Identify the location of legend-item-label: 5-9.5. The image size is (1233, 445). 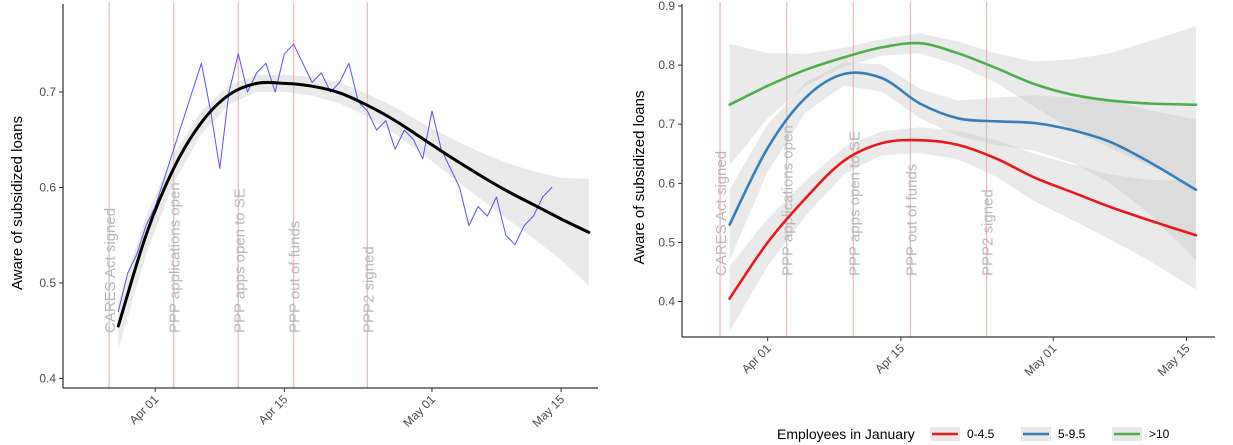
(1072, 434).